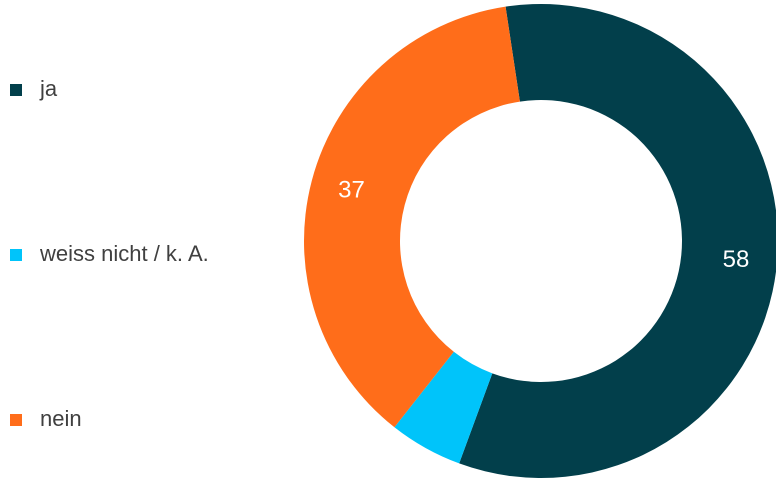 This screenshot has width=776, height=482. I want to click on legend-text: ja, so click(48, 88).